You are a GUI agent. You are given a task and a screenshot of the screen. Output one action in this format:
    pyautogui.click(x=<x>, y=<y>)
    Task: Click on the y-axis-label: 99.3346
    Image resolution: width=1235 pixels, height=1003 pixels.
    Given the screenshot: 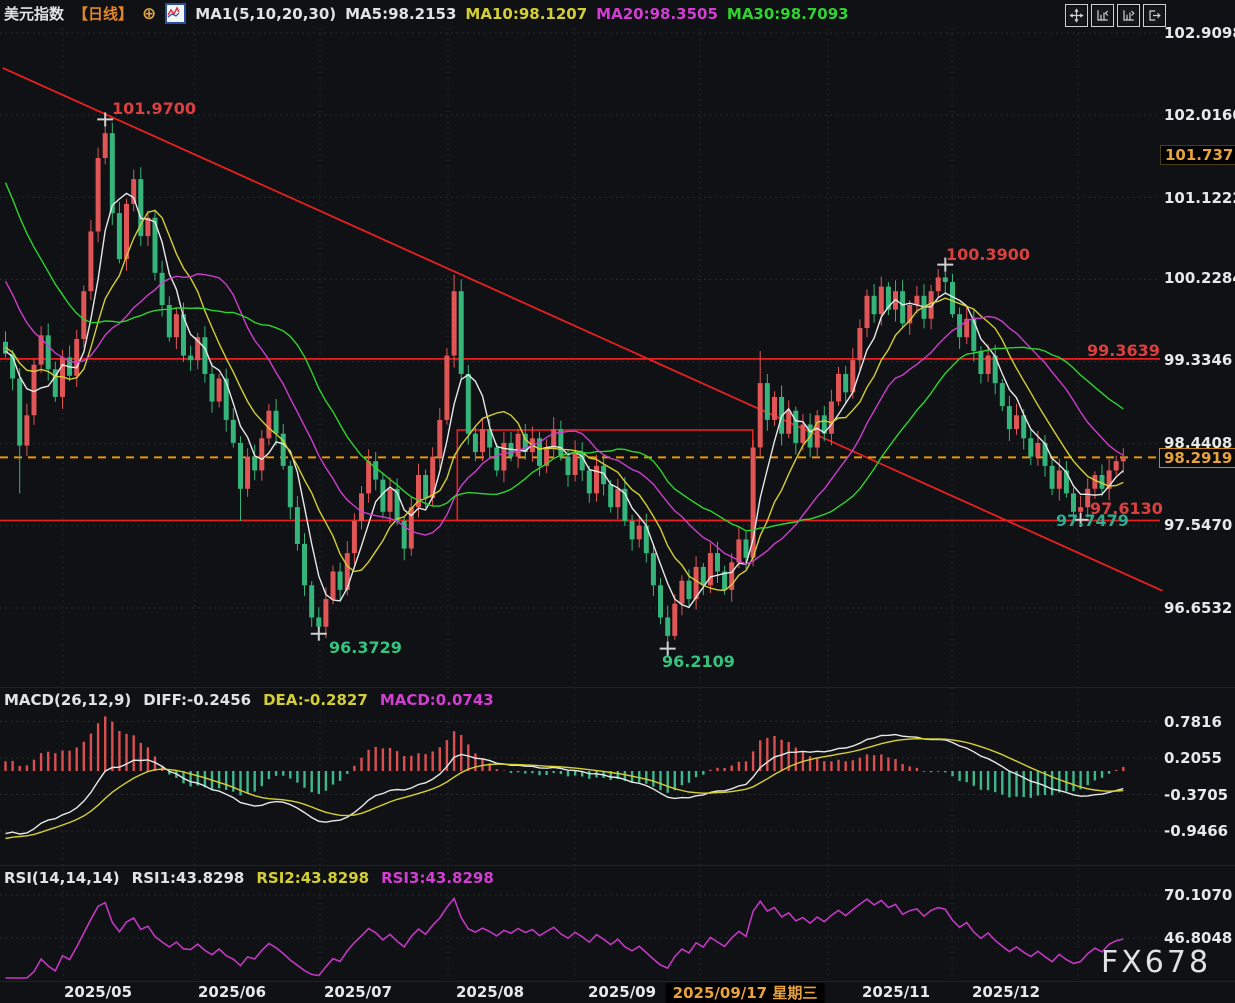 What is the action you would take?
    pyautogui.click(x=1198, y=360)
    